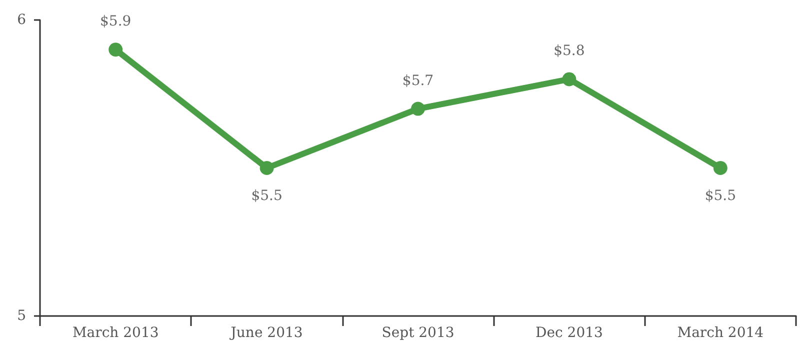 The height and width of the screenshot is (354, 800). I want to click on x-tick-label: Sept 2013, so click(418, 333).